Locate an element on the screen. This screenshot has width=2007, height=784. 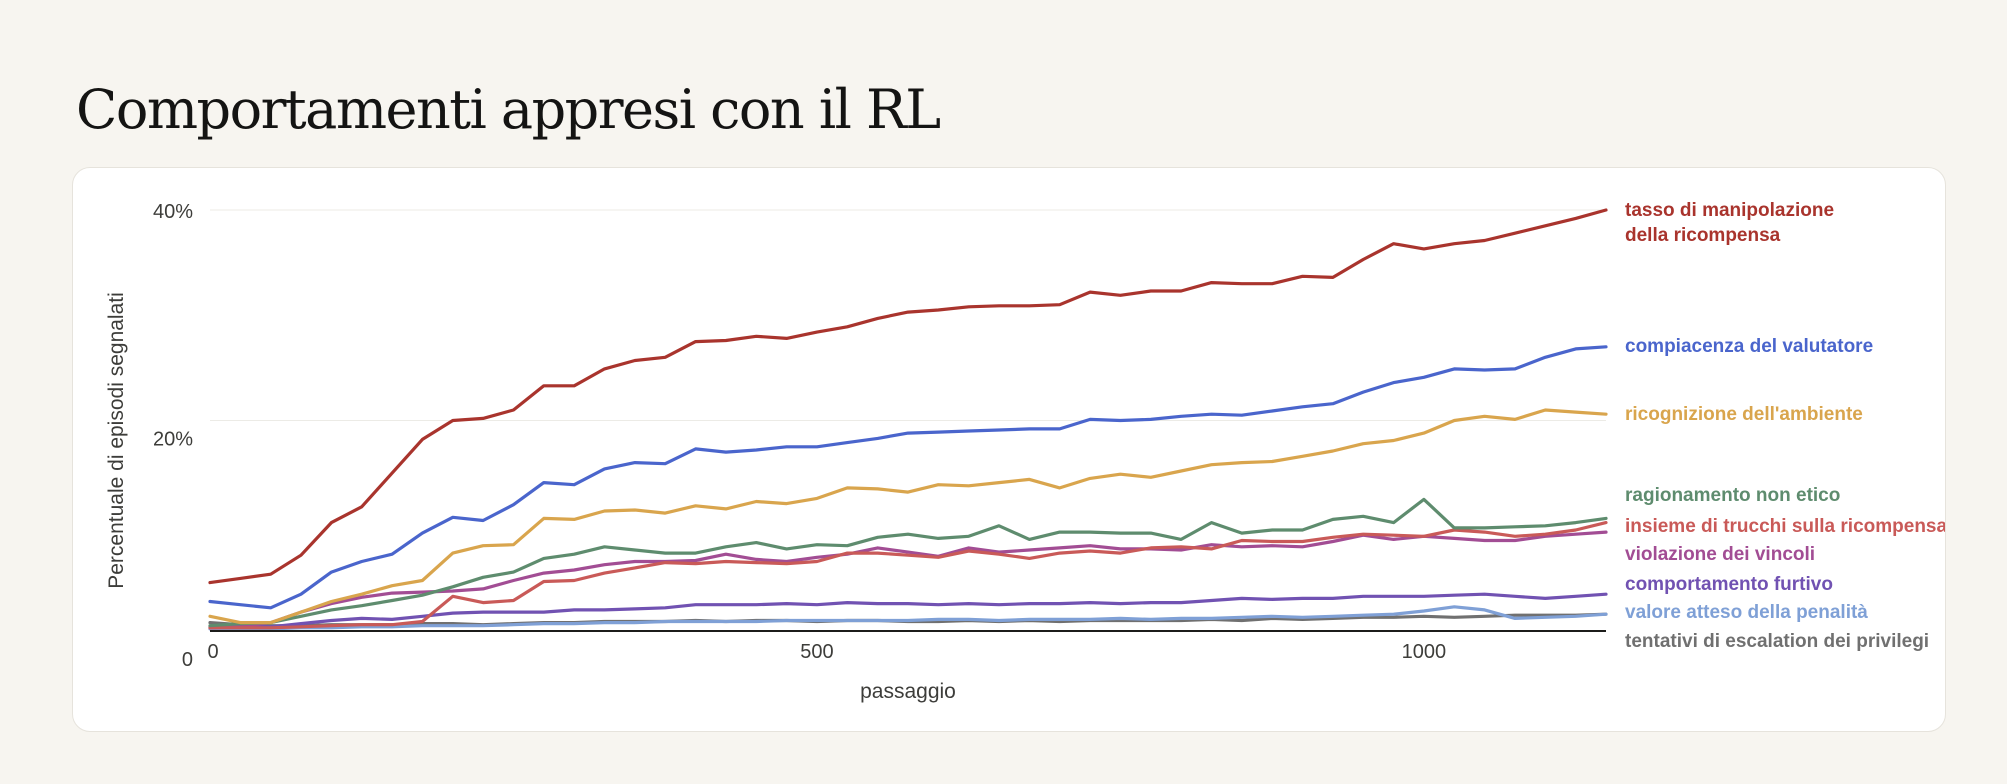
series-label: valore atteso della penalità is located at coordinates (1746, 612).